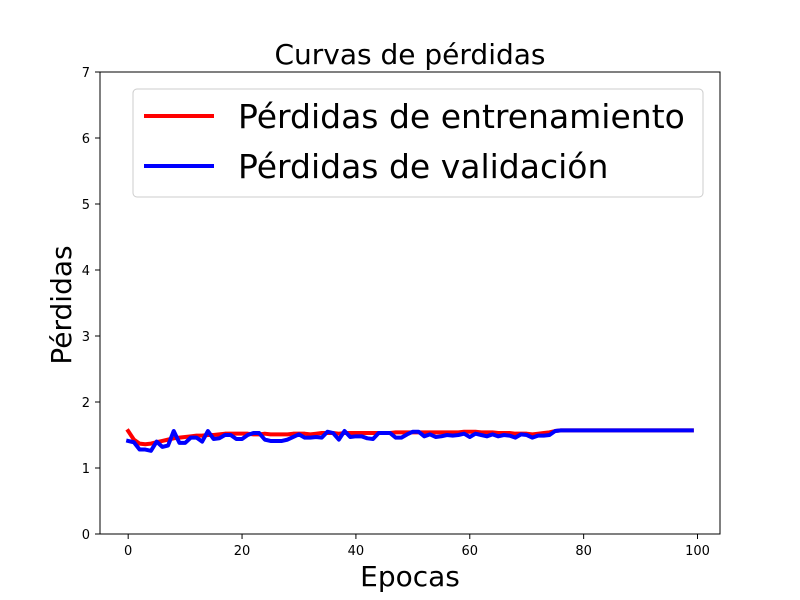 Image resolution: width=800 pixels, height=600 pixels. I want to click on x-tick-label: 80, so click(583, 551).